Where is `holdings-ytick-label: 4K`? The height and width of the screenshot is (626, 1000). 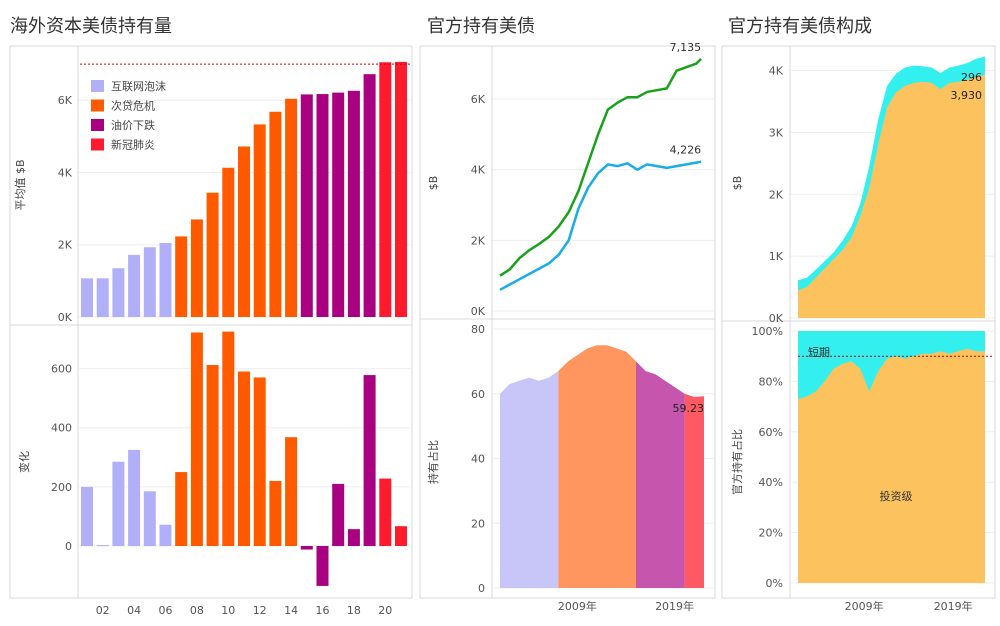 holdings-ytick-label: 4K is located at coordinates (65, 172).